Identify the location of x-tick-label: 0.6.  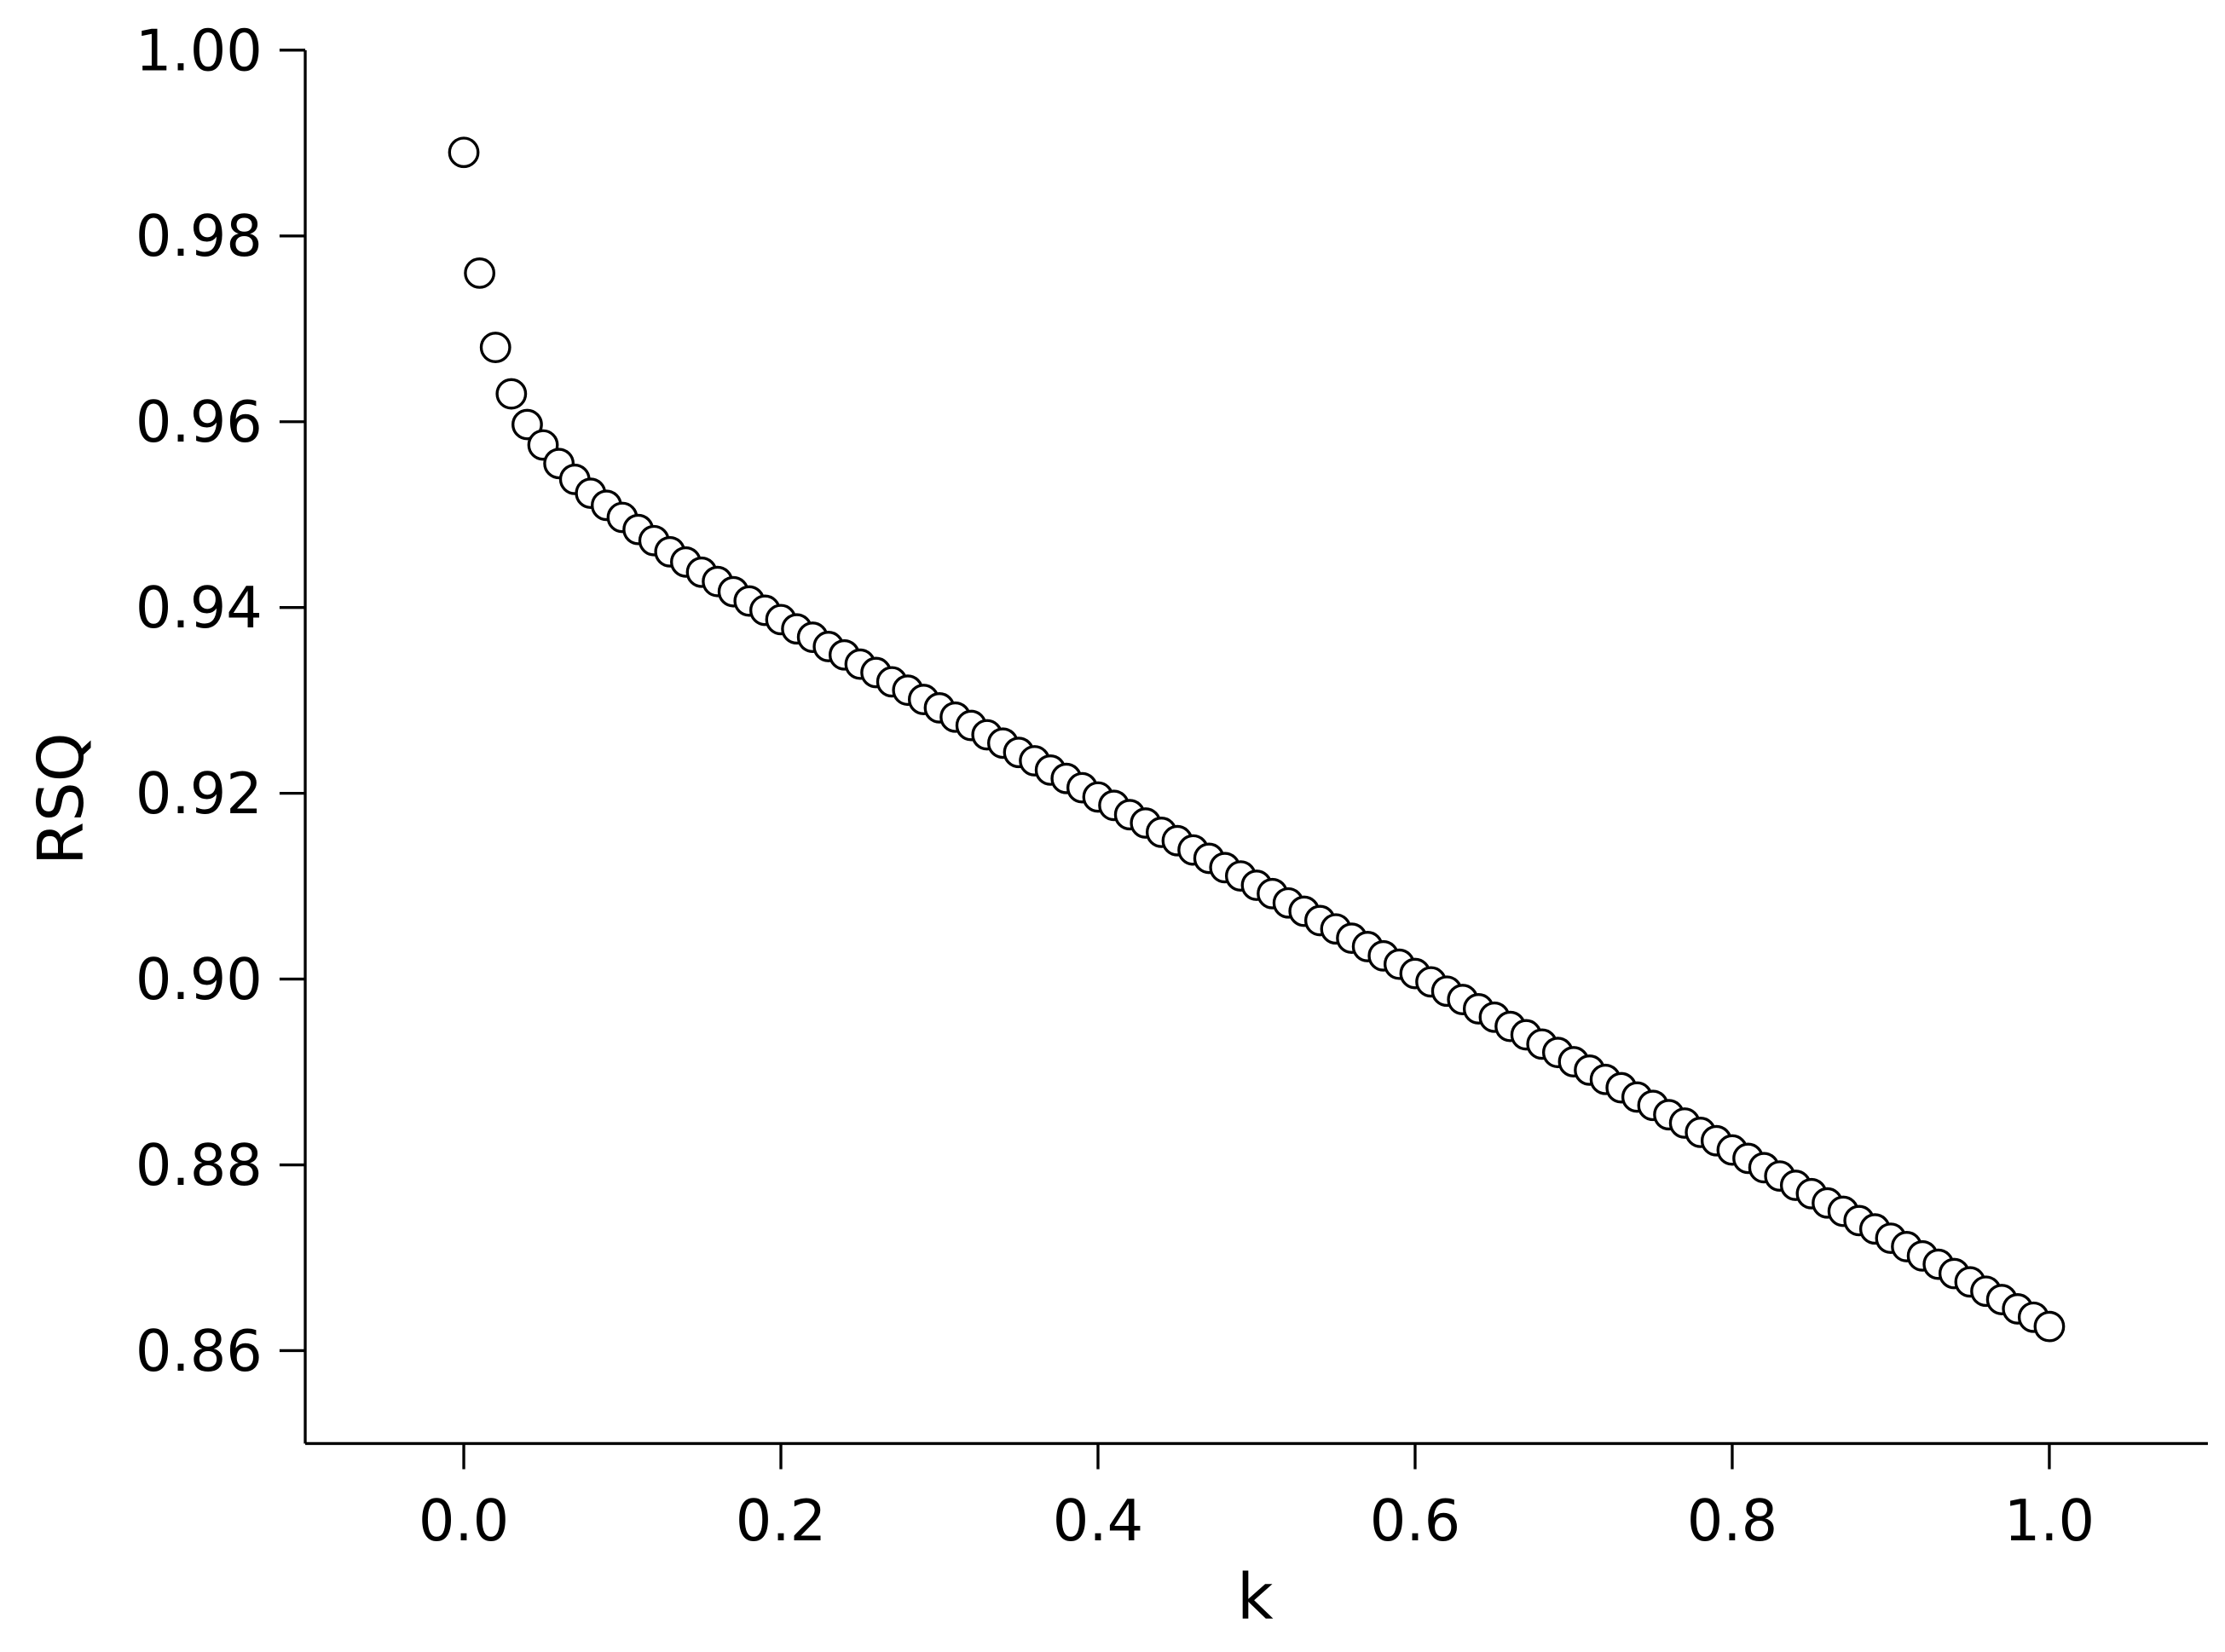
(1415, 1520).